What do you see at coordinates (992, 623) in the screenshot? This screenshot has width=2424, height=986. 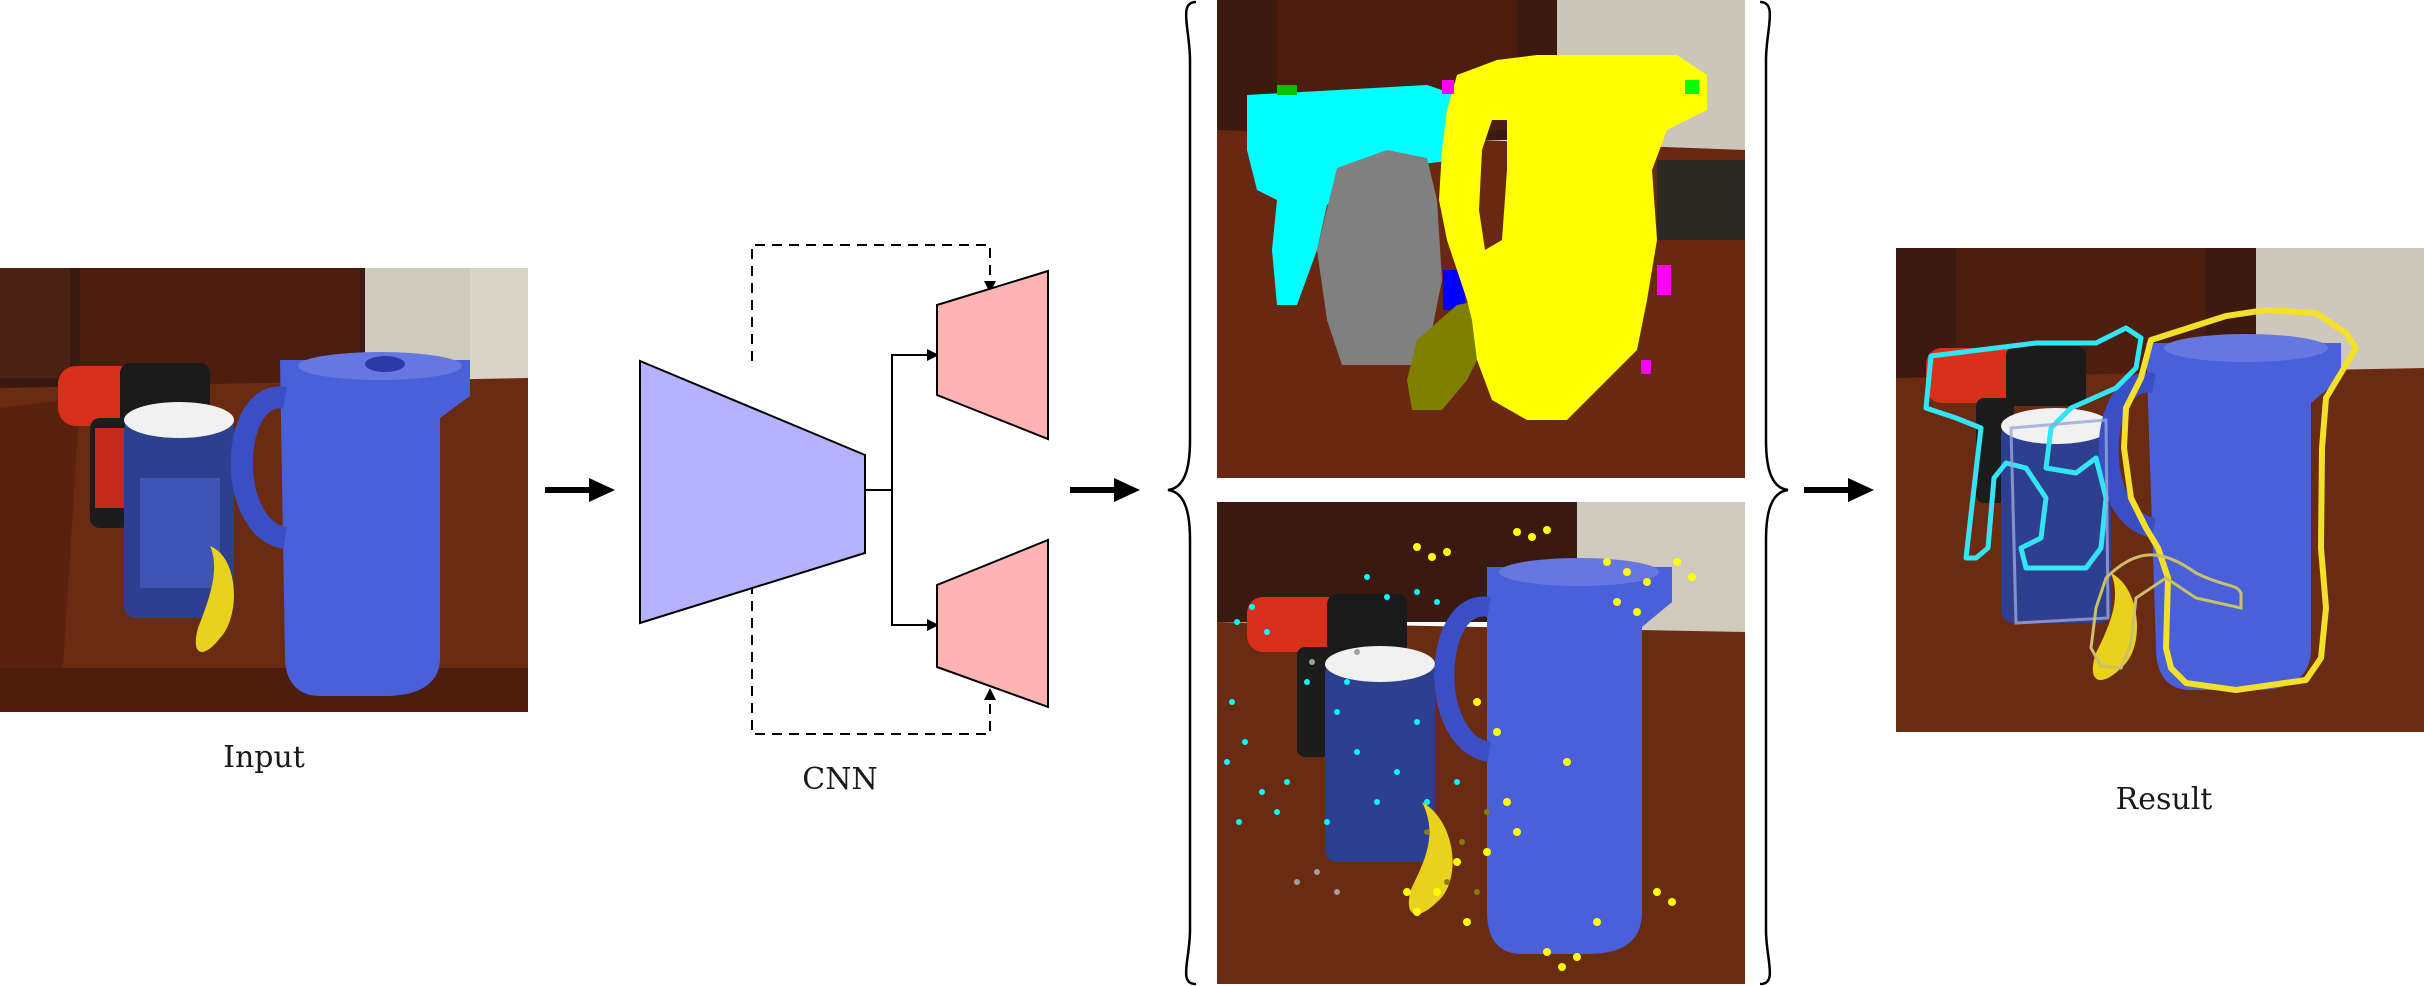 I see `decoder-block-bottom` at bounding box center [992, 623].